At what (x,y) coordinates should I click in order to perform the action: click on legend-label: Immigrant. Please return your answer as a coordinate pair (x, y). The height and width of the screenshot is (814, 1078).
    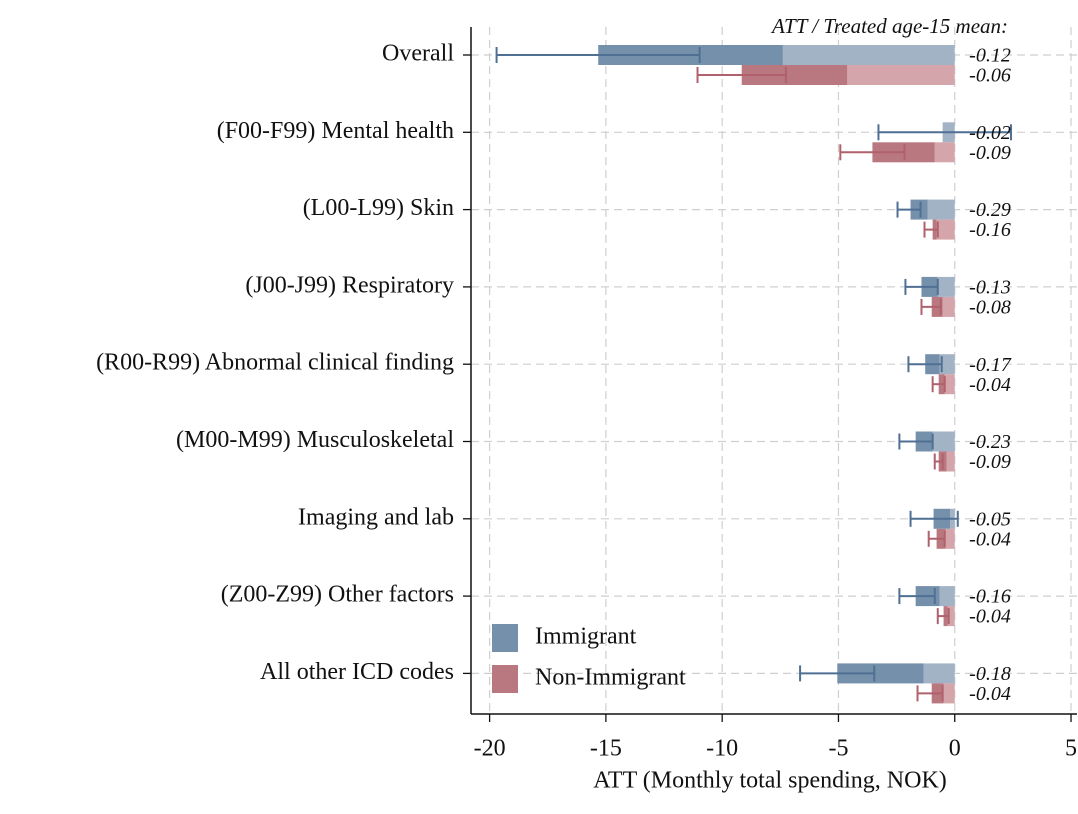
    Looking at the image, I should click on (586, 637).